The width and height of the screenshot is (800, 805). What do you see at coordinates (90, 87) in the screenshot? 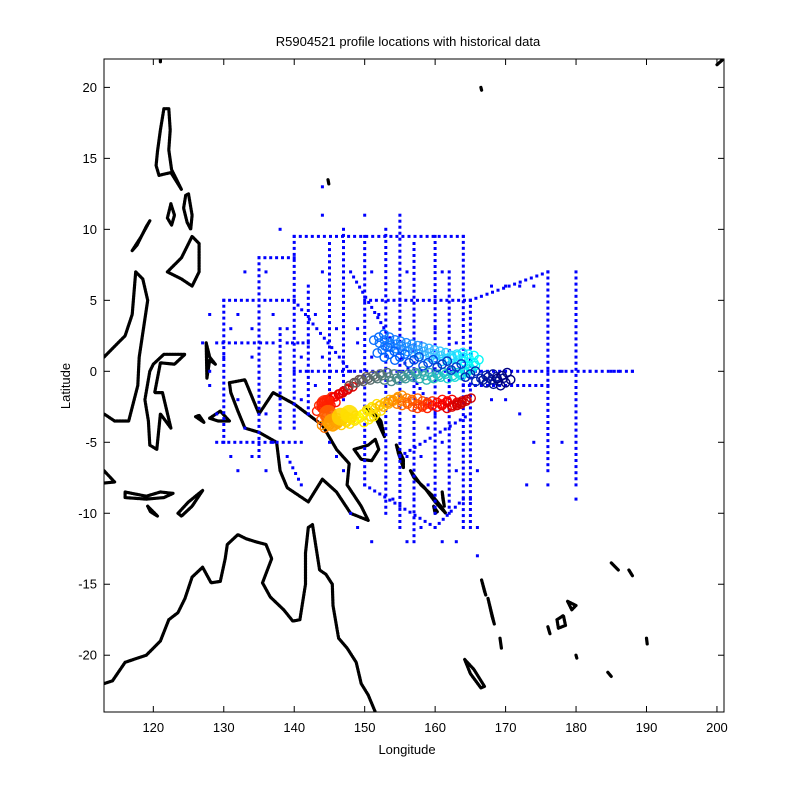
I see `y-tick-label: 20` at bounding box center [90, 87].